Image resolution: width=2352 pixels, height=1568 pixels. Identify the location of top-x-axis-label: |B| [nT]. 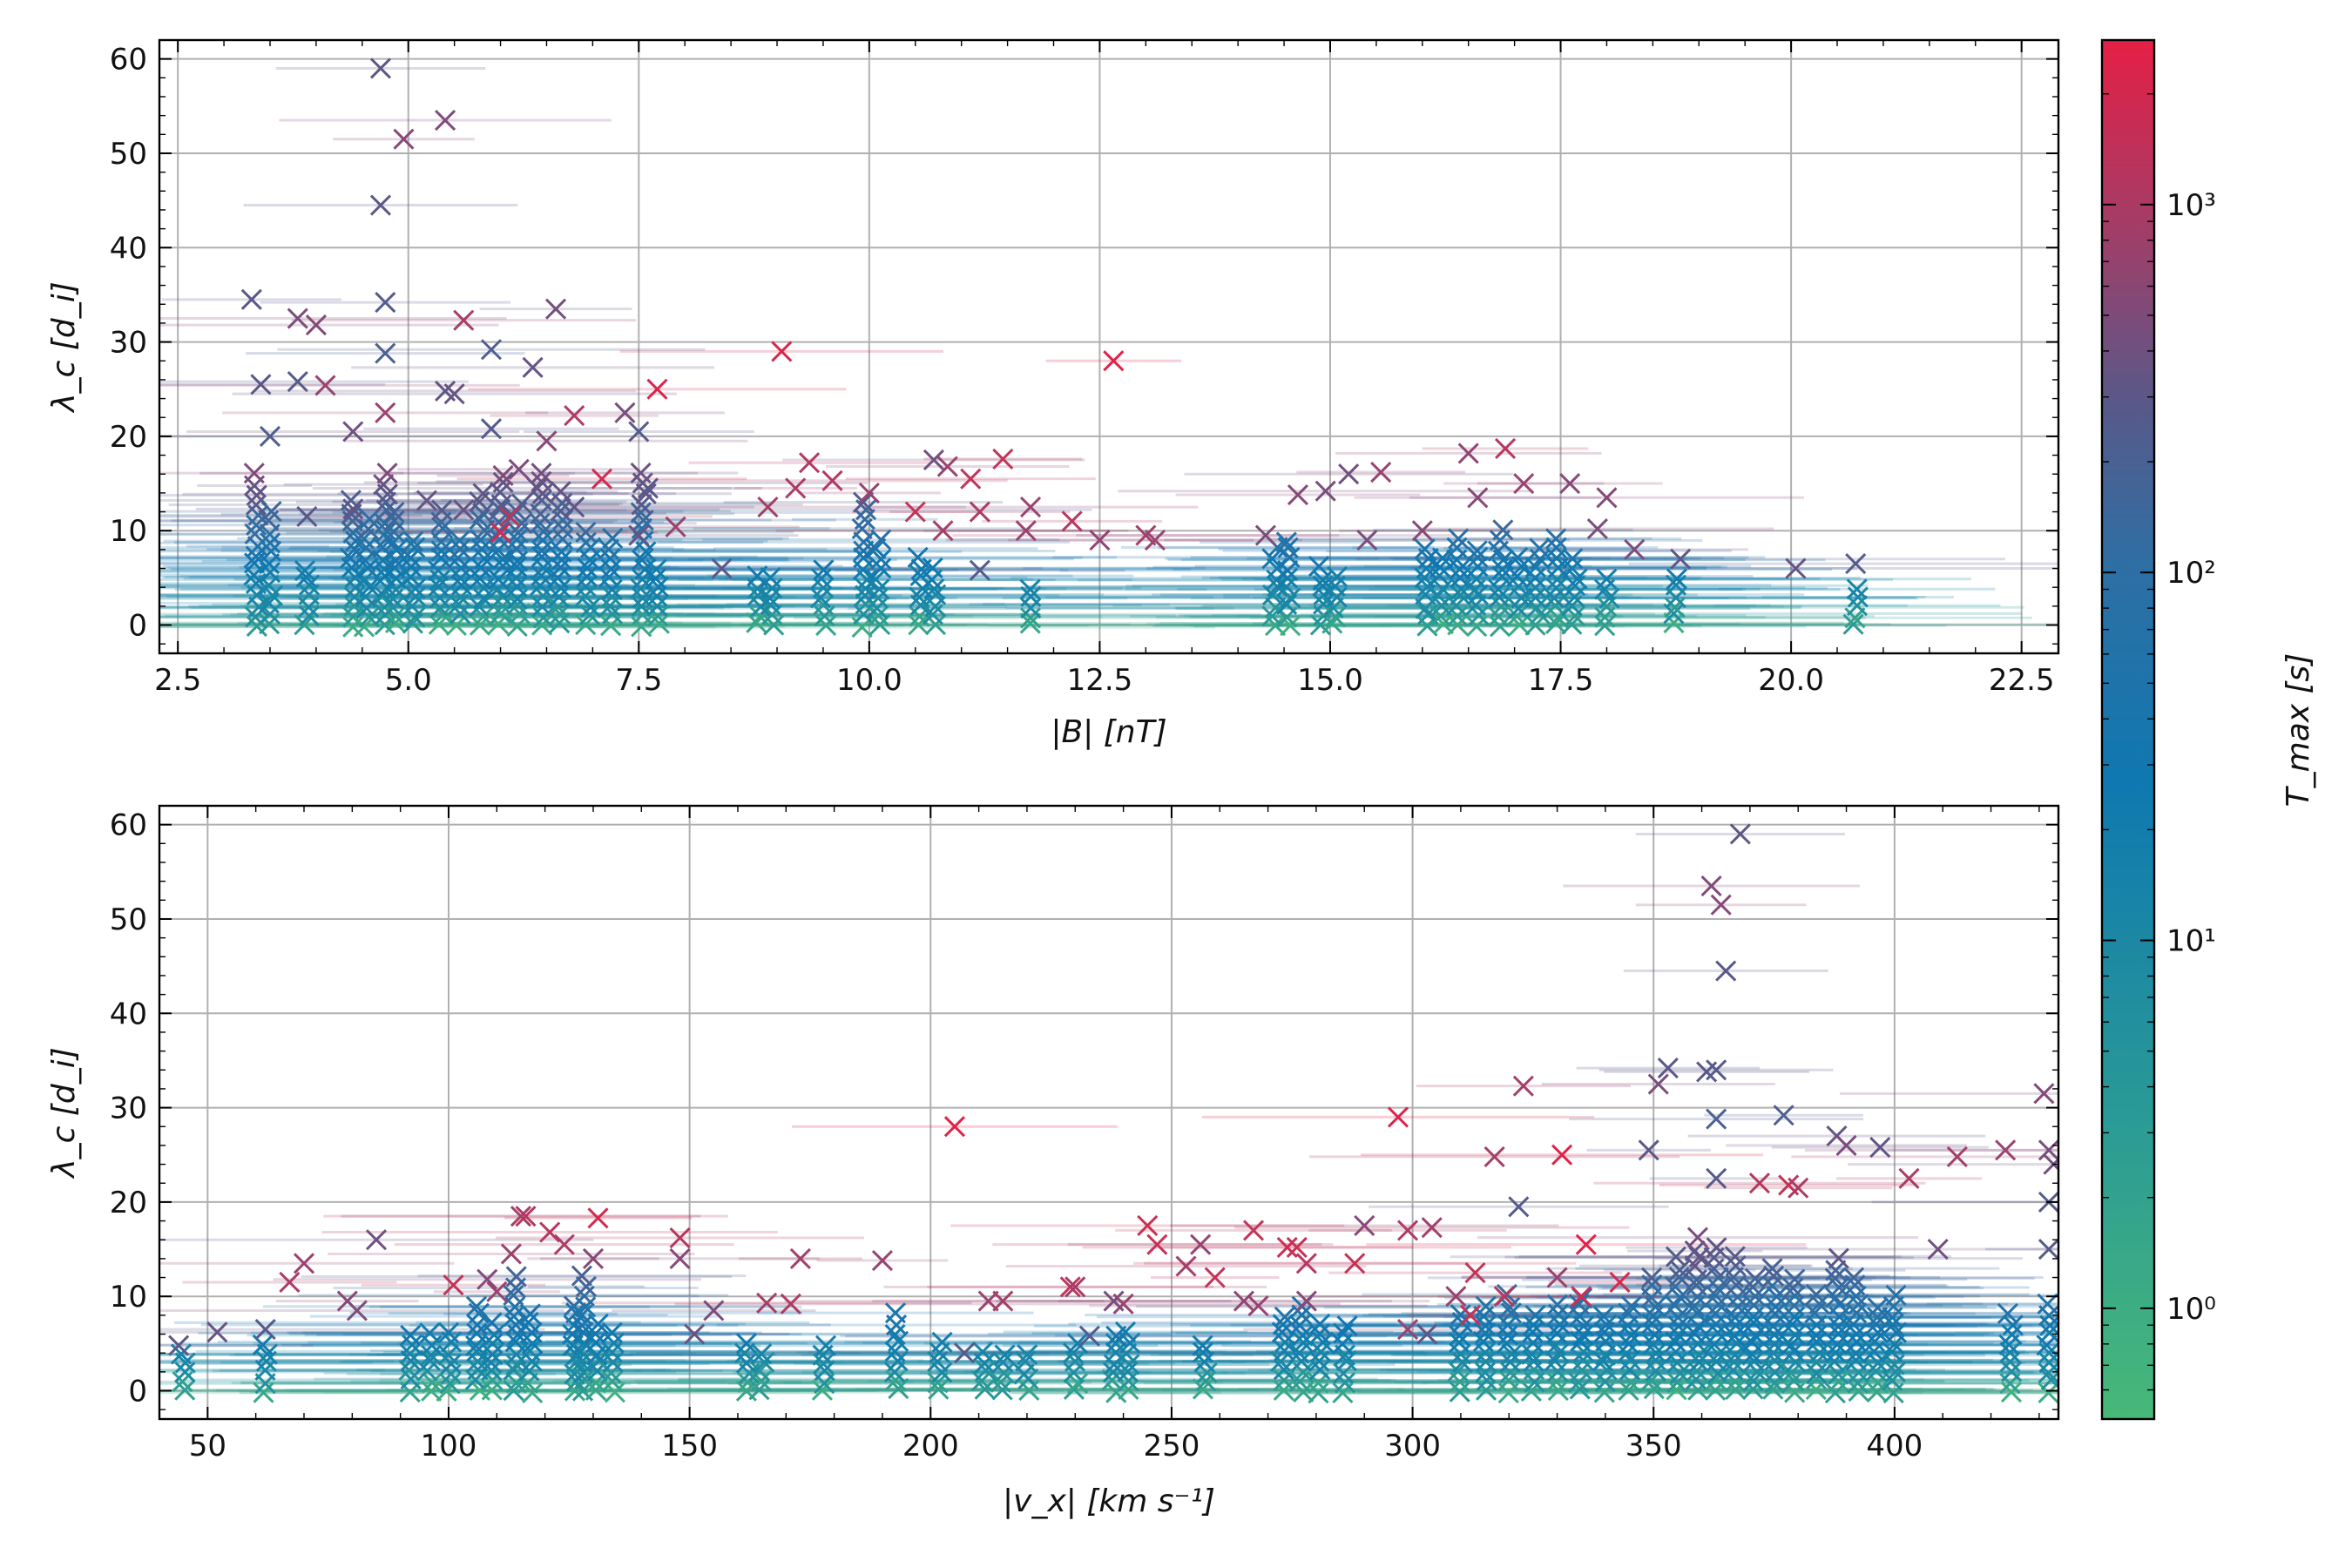
(1108, 732).